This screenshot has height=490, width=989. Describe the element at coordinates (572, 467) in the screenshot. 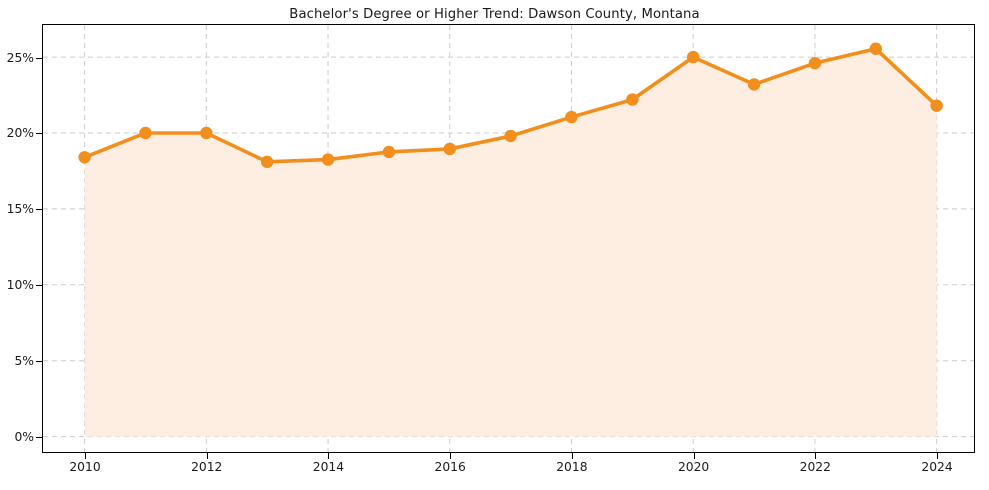

I see `x-axis-tick-label: 2018` at that location.